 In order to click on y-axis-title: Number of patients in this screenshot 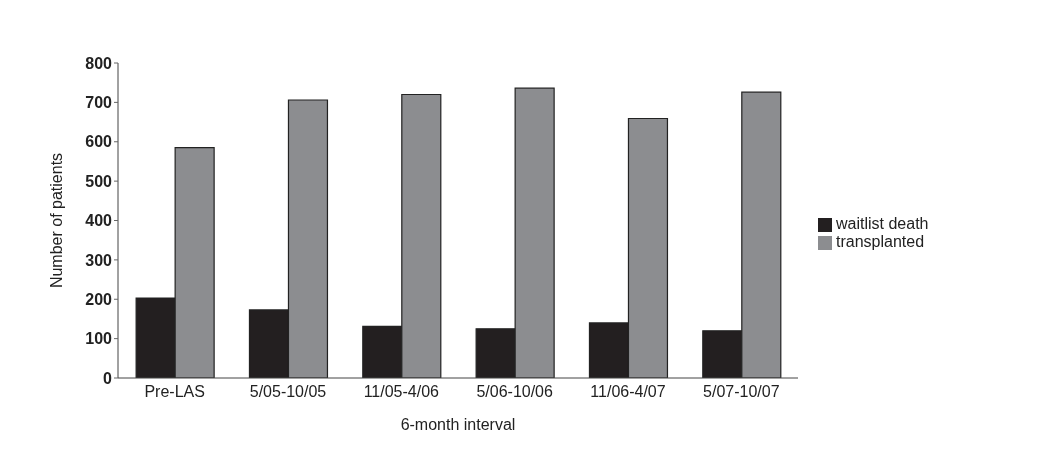, I will do `click(56, 220)`.